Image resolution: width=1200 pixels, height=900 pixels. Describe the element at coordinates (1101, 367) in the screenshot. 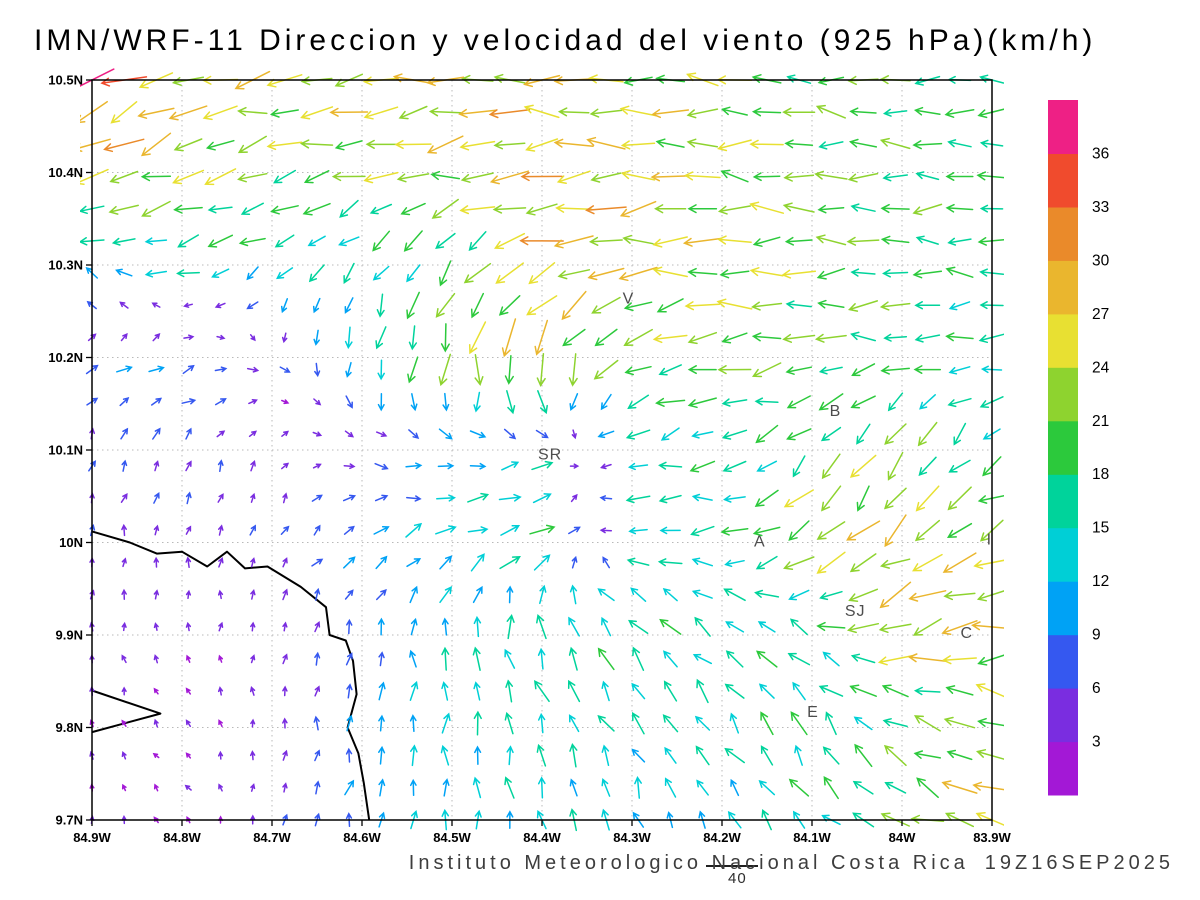

I see `colorbar-label: 24` at that location.